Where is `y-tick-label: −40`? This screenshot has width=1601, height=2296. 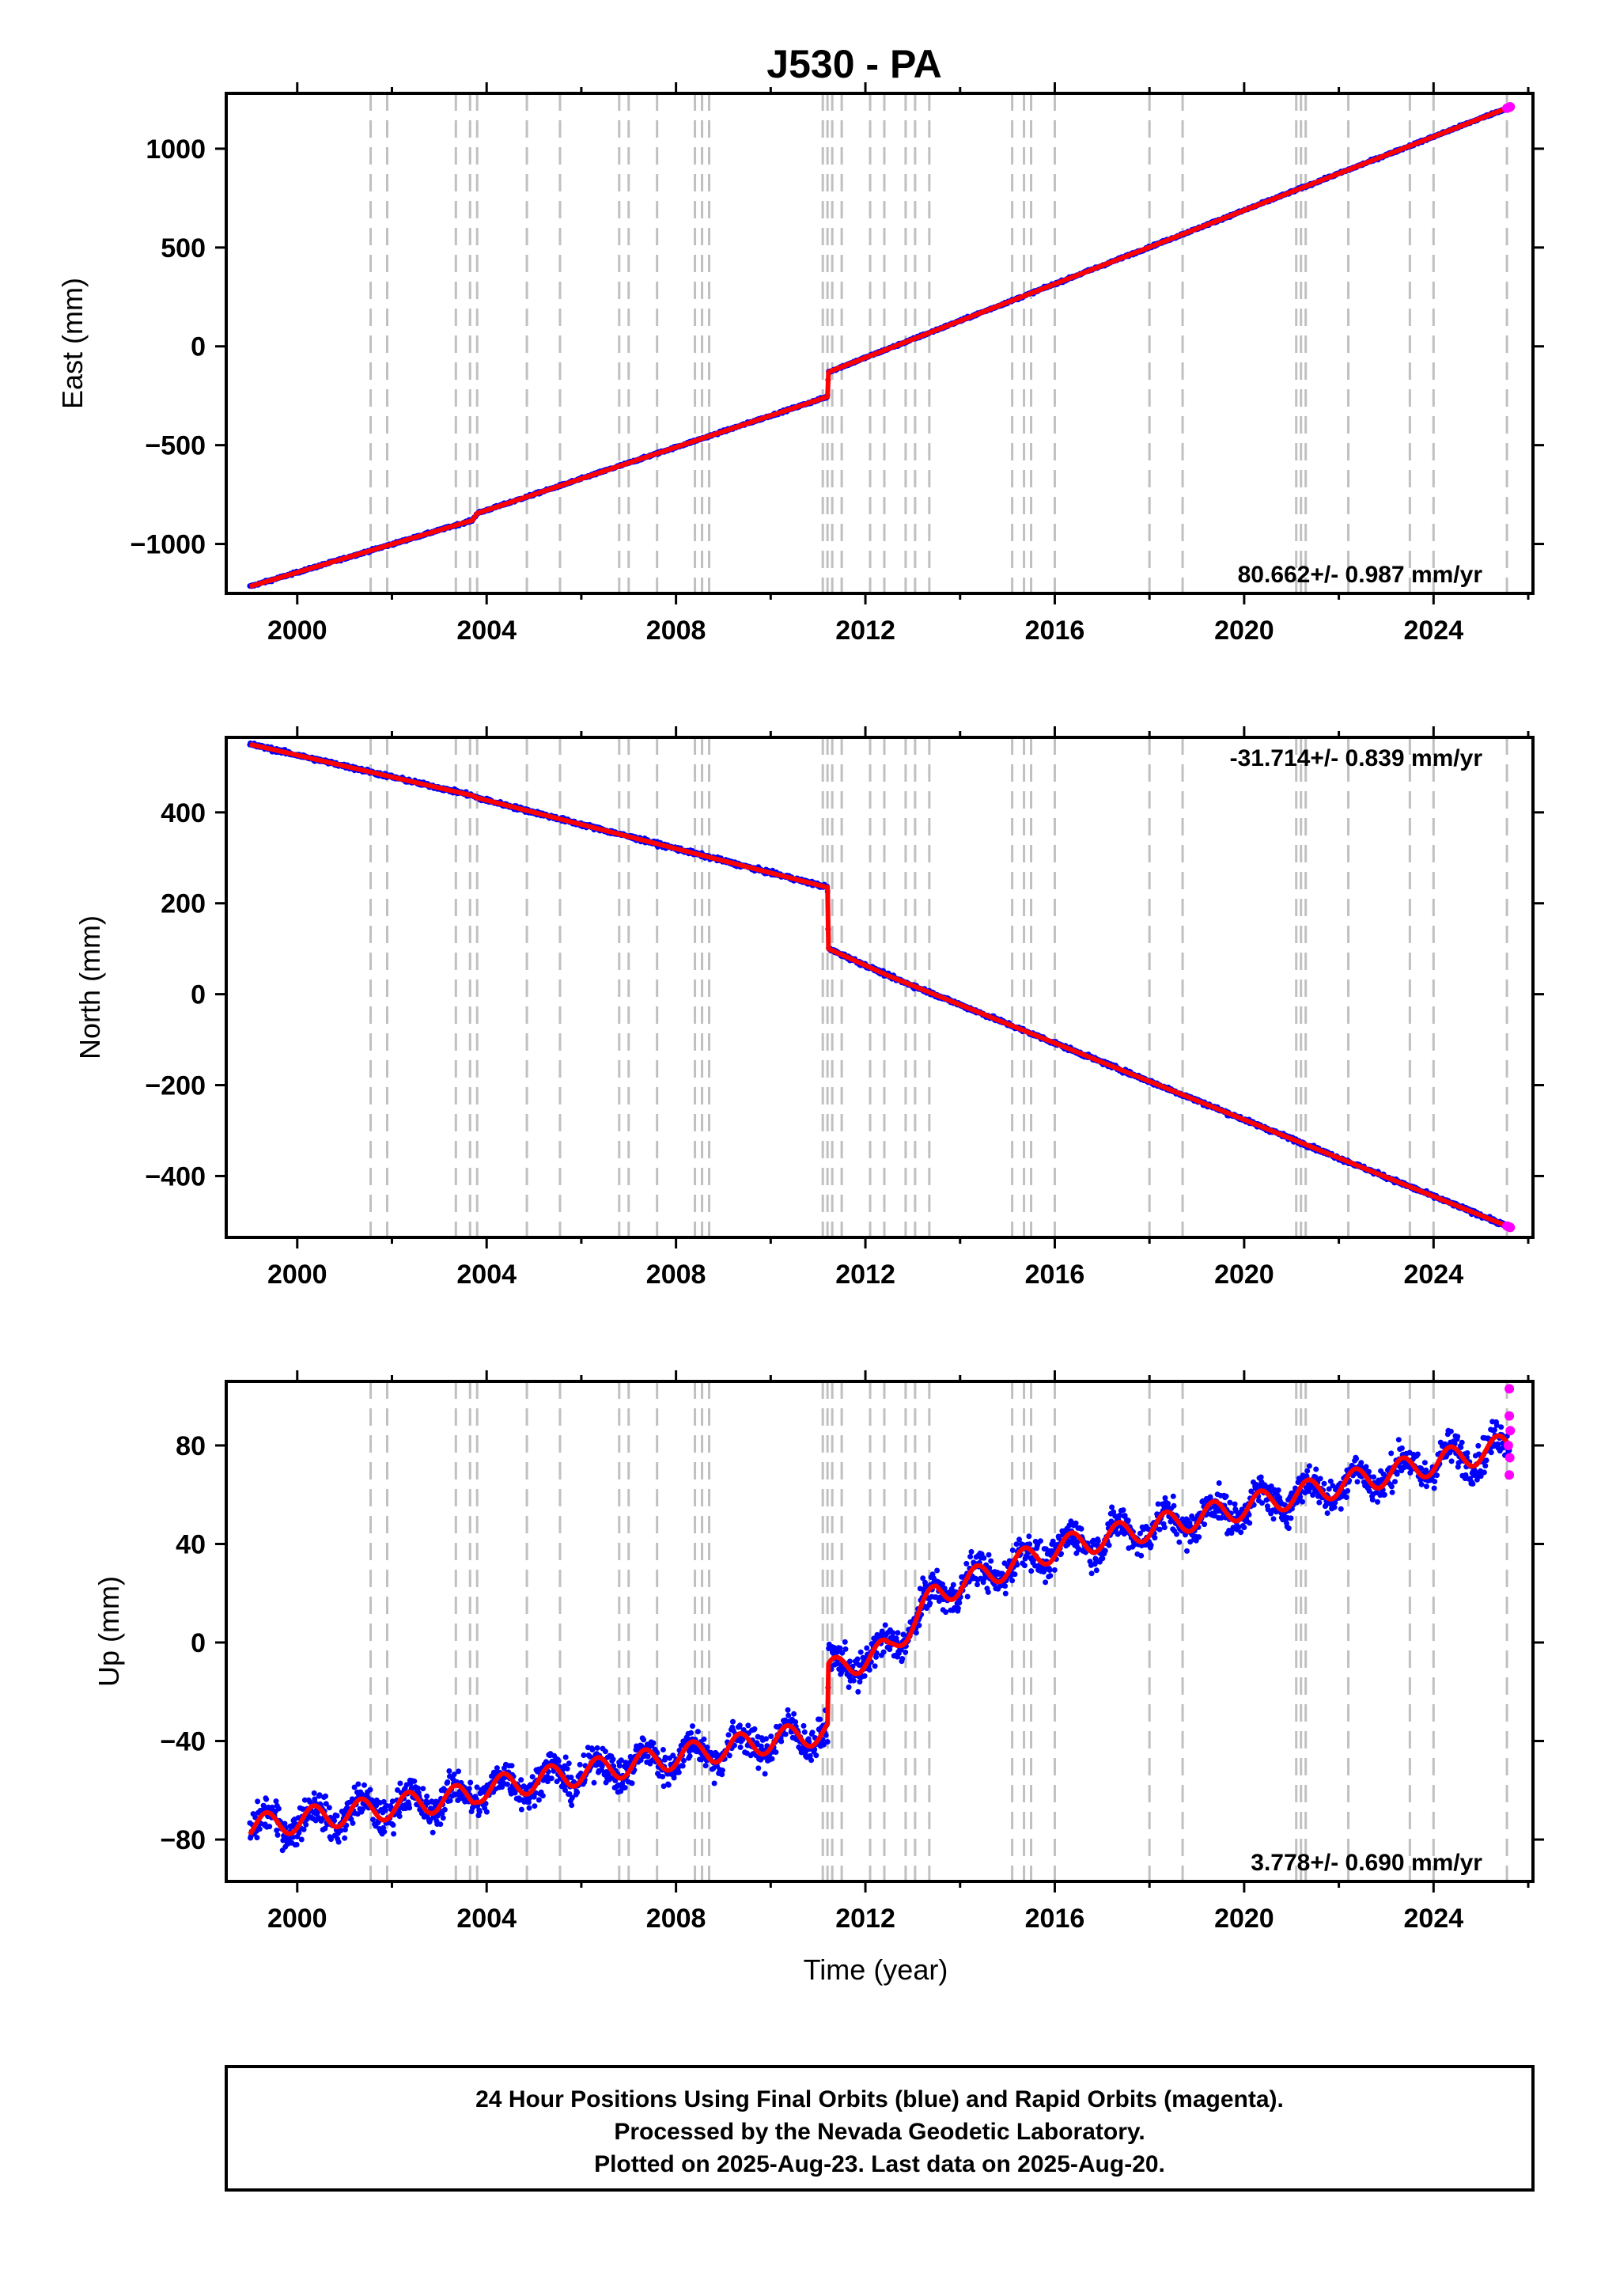
y-tick-label: −40 is located at coordinates (183, 1742).